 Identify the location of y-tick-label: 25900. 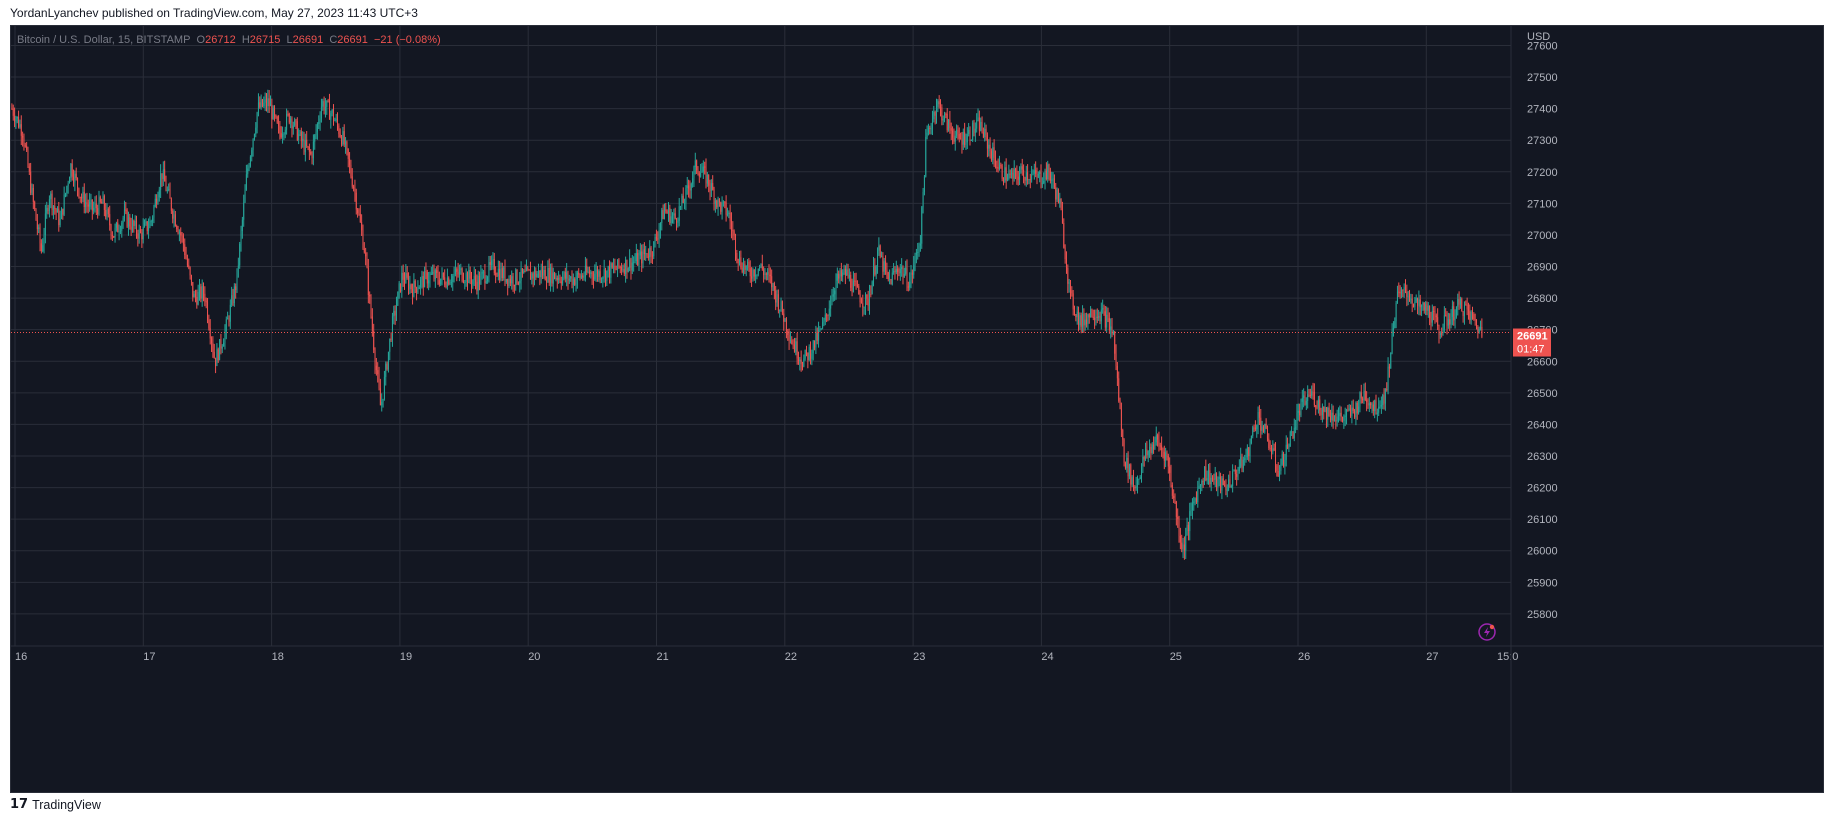
(1542, 583).